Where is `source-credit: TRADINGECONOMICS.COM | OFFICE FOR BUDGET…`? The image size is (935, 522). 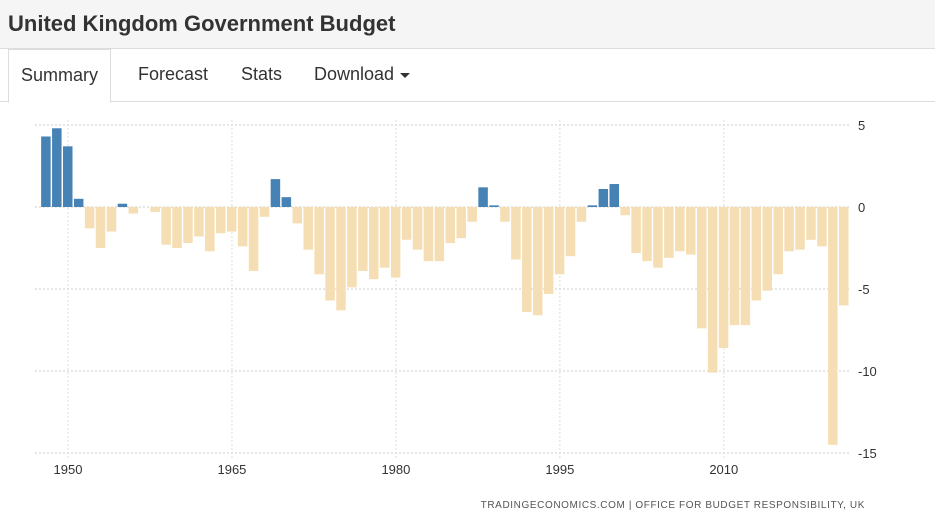
source-credit: TRADINGECONOMICS.COM | OFFICE FOR BUDGET… is located at coordinates (672, 505).